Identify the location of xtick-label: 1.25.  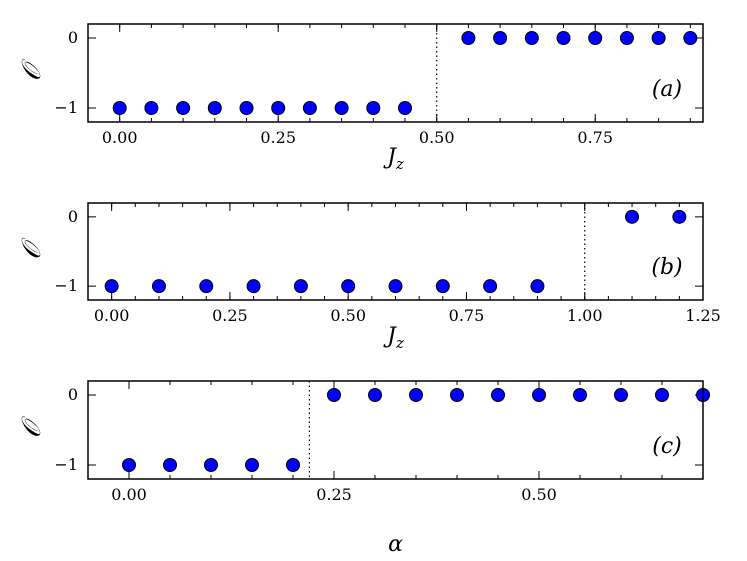
(703, 315).